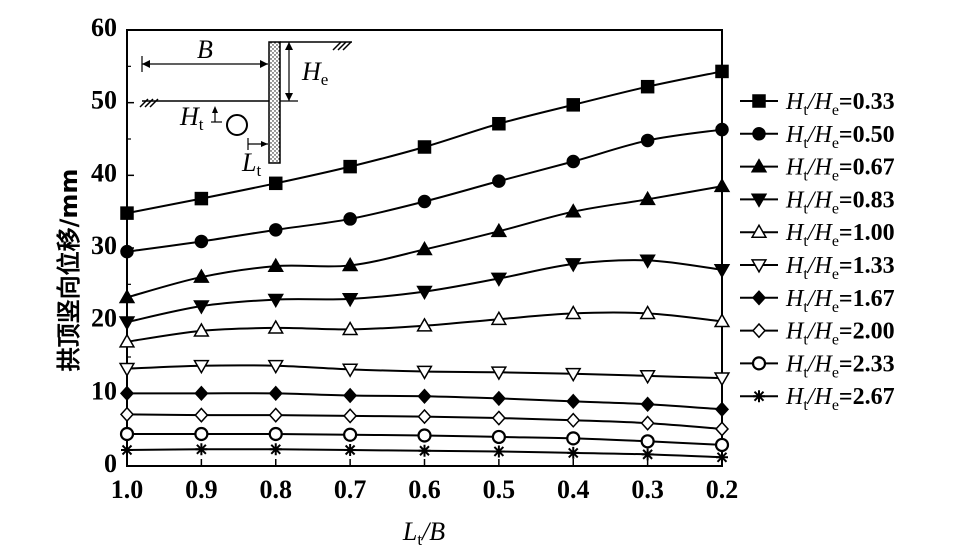  Describe the element at coordinates (840, 399) in the screenshot. I see `legend-label: Ht/He=2.67` at that location.